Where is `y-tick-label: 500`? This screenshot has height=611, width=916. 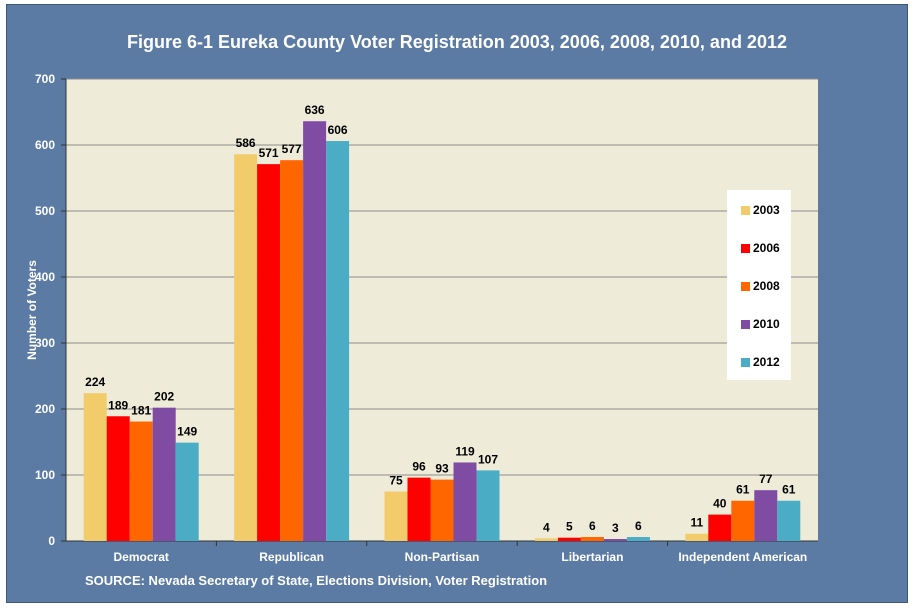 y-tick-label: 500 is located at coordinates (45, 211).